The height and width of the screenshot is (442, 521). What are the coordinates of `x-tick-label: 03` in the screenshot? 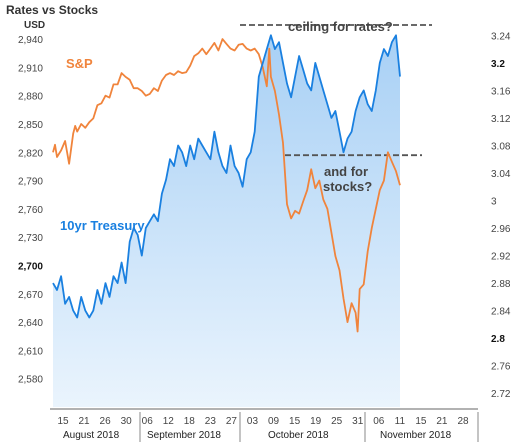 It's located at (253, 421).